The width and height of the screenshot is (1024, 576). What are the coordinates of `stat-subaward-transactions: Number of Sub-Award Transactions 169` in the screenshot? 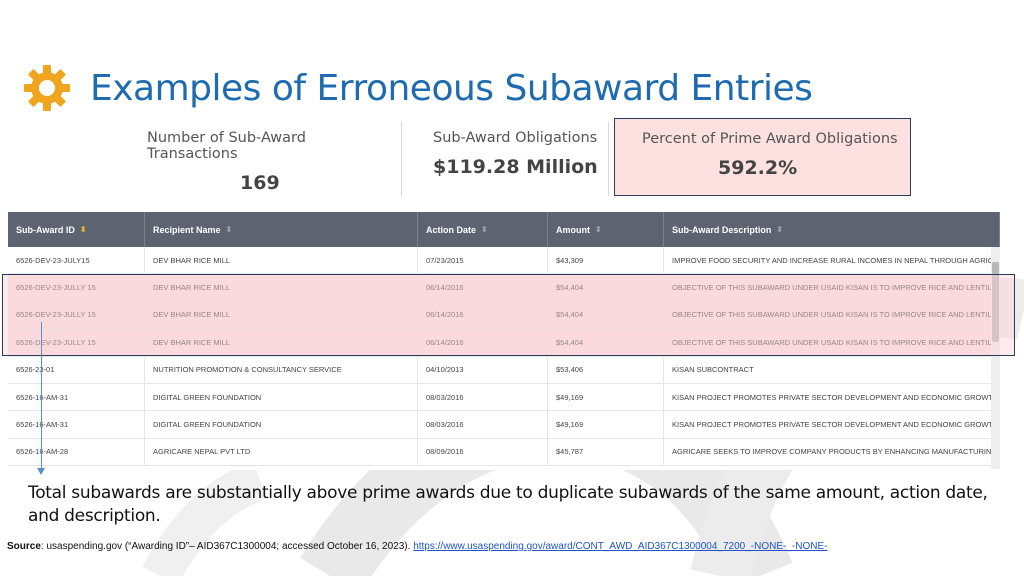 It's located at (267, 157).